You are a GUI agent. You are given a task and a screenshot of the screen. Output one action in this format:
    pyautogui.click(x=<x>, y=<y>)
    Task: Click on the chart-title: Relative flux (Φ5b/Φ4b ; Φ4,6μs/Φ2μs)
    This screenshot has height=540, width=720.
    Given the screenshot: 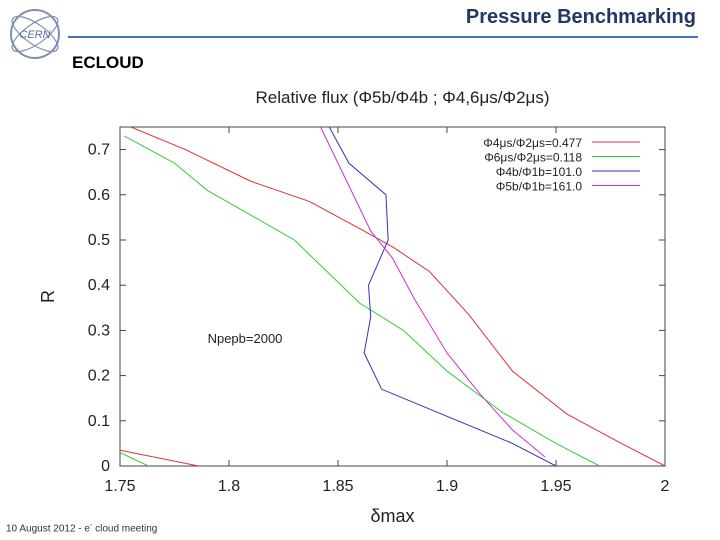 What is the action you would take?
    pyautogui.click(x=402, y=97)
    